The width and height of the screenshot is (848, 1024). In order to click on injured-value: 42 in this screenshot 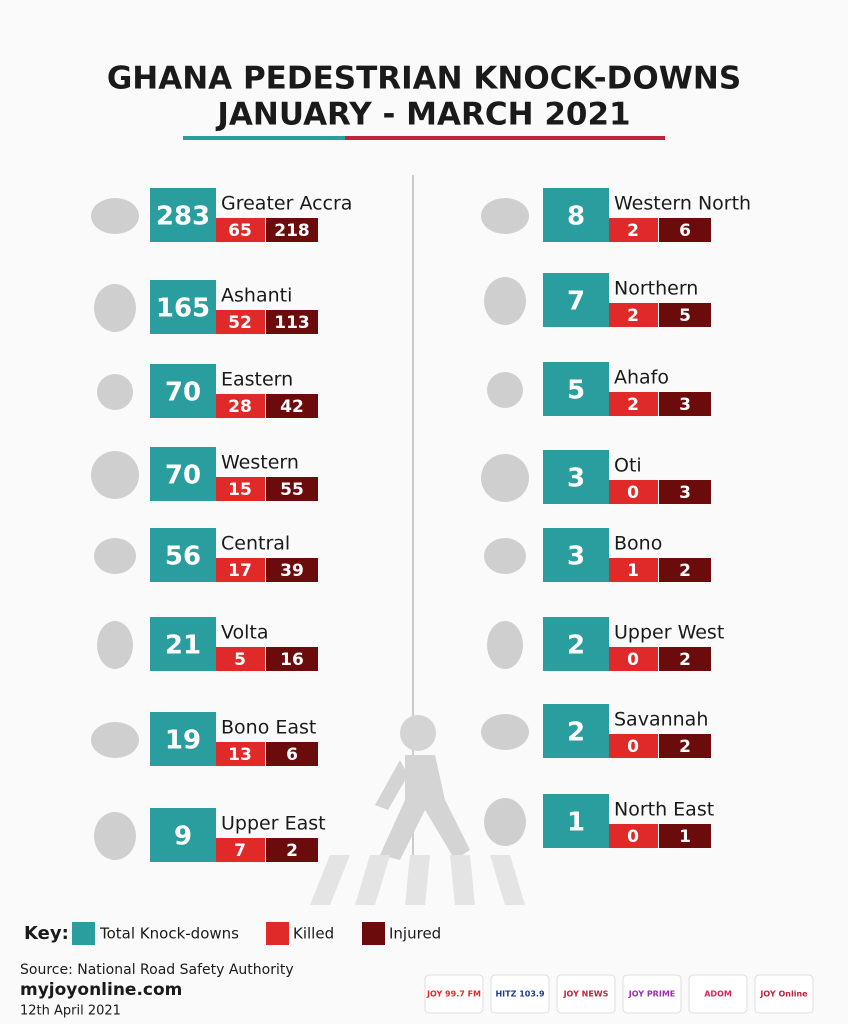, I will do `click(292, 407)`.